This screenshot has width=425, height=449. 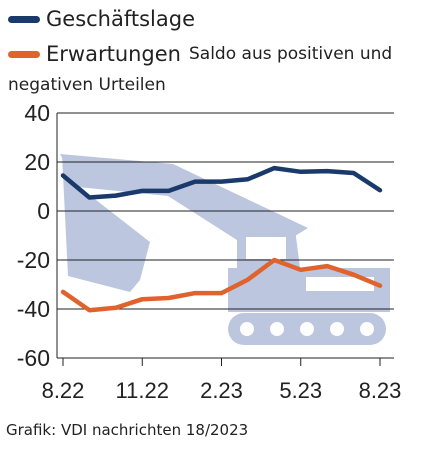 I want to click on excavator-body-panel, so click(x=340, y=284).